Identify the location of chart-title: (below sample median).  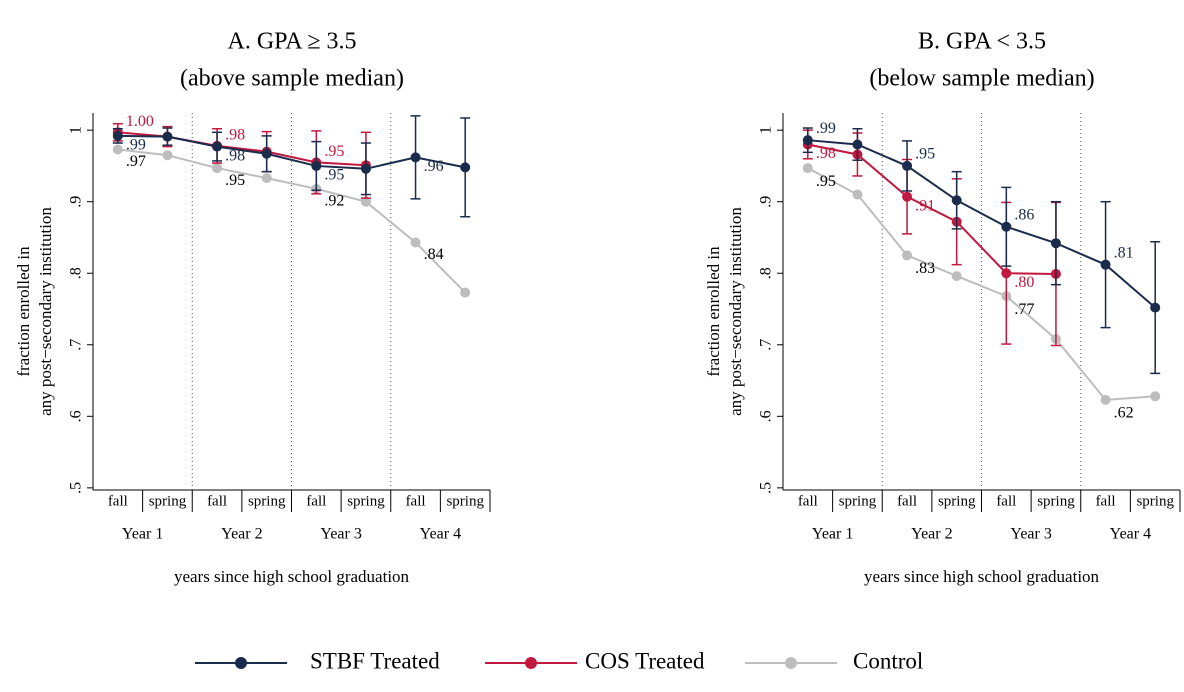
(981, 79).